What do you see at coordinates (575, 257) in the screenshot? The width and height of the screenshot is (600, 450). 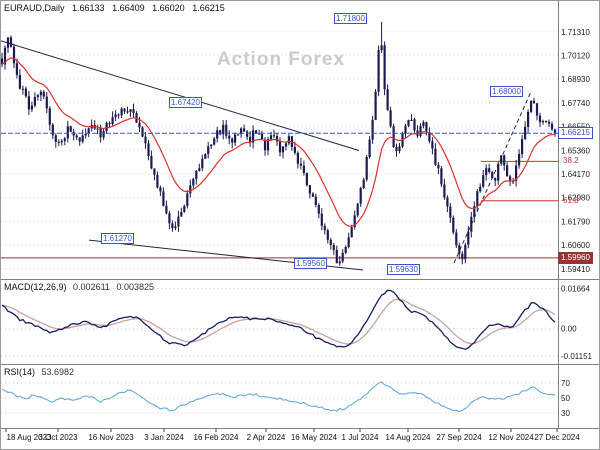 I see `alert-price-tag: 1.59960` at bounding box center [575, 257].